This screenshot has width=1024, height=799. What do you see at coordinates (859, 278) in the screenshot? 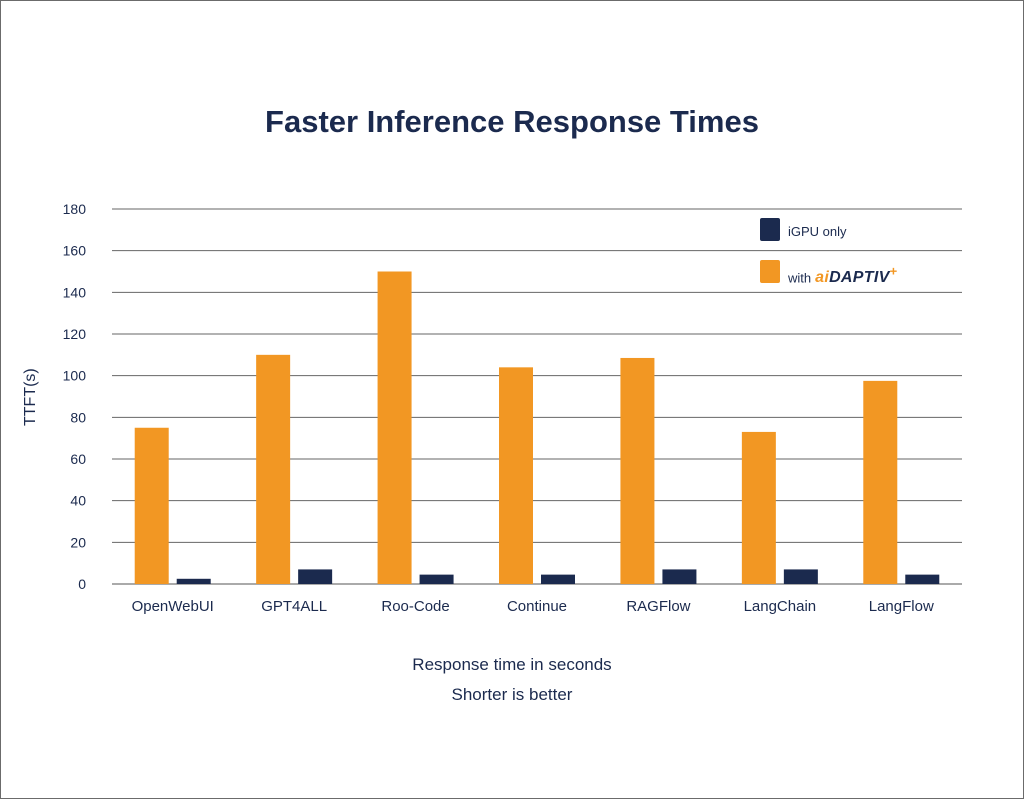
I see `logo-daptiv-text: DAPTIV` at bounding box center [859, 278].